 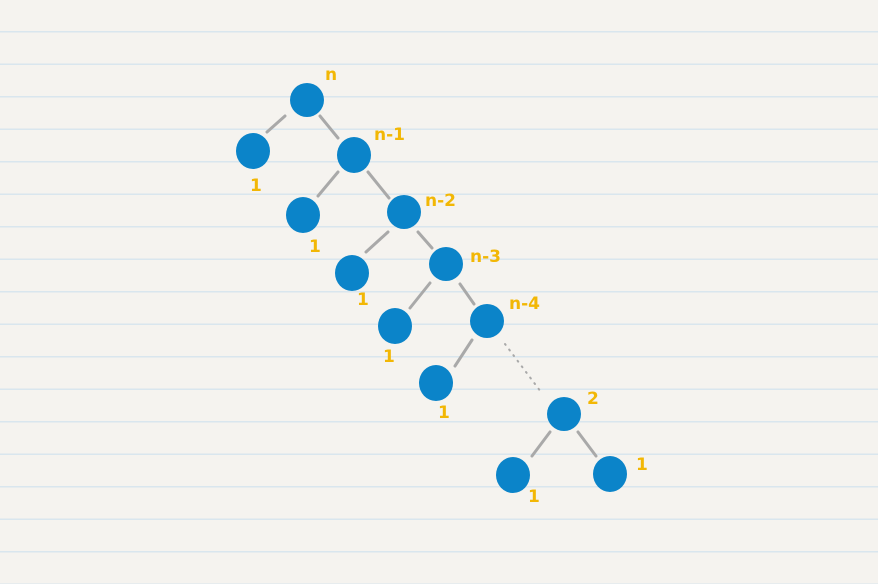 What do you see at coordinates (331, 75) in the screenshot?
I see `label-n: n` at bounding box center [331, 75].